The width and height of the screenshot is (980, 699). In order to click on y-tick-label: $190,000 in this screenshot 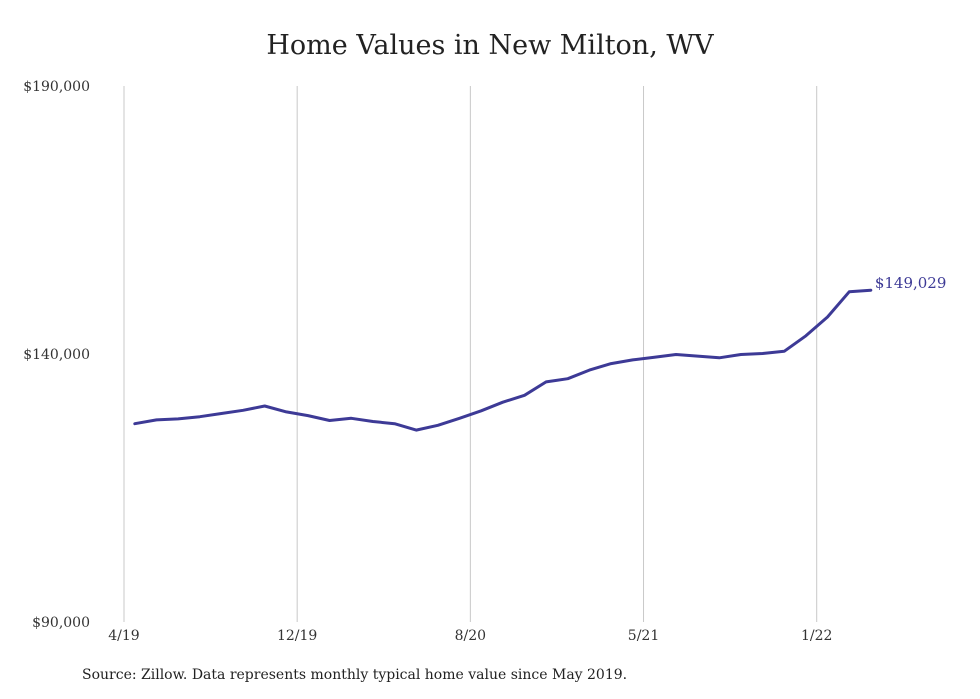, I will do `click(56, 87)`.